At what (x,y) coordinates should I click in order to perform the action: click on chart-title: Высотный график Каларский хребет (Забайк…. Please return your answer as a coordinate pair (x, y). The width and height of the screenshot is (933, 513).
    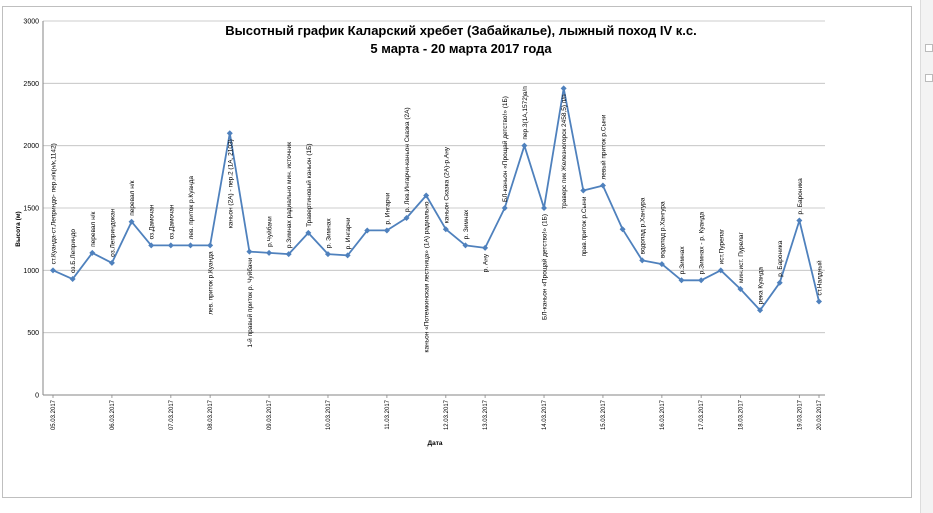
    Looking at the image, I should click on (460, 30).